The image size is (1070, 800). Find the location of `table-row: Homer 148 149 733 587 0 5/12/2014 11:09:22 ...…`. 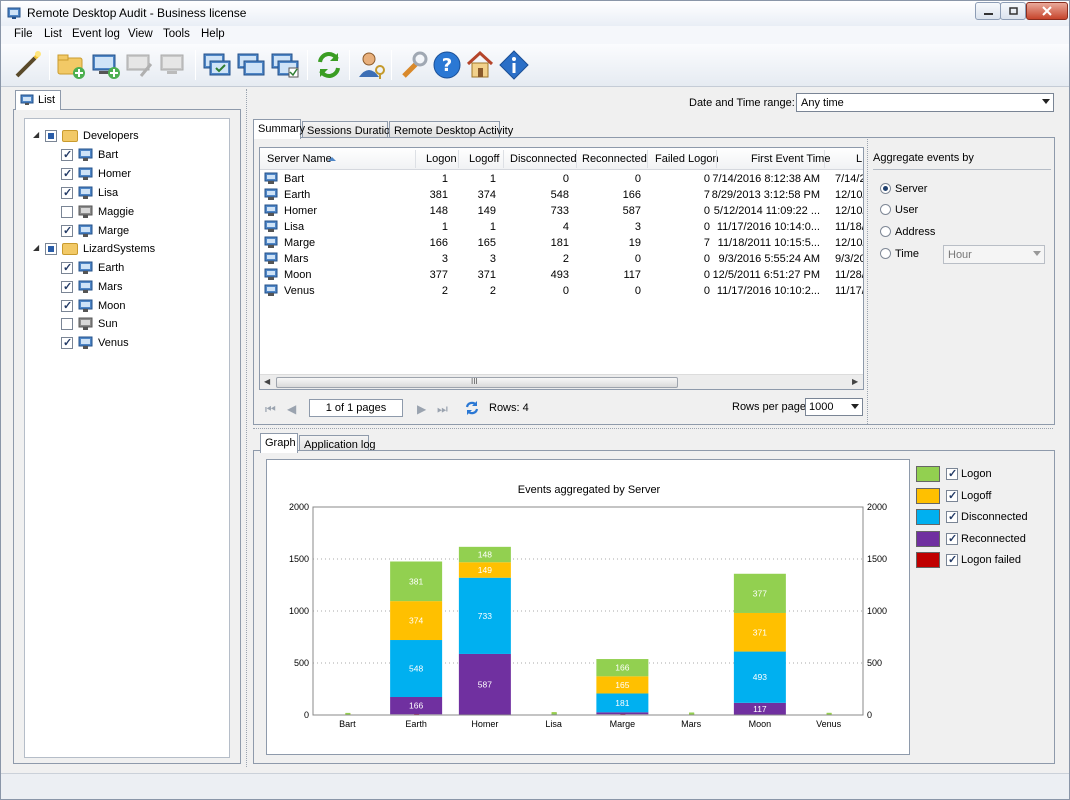

table-row: Homer 148 149 733 587 0 5/12/2014 11:09:22 ...… is located at coordinates (561, 211).